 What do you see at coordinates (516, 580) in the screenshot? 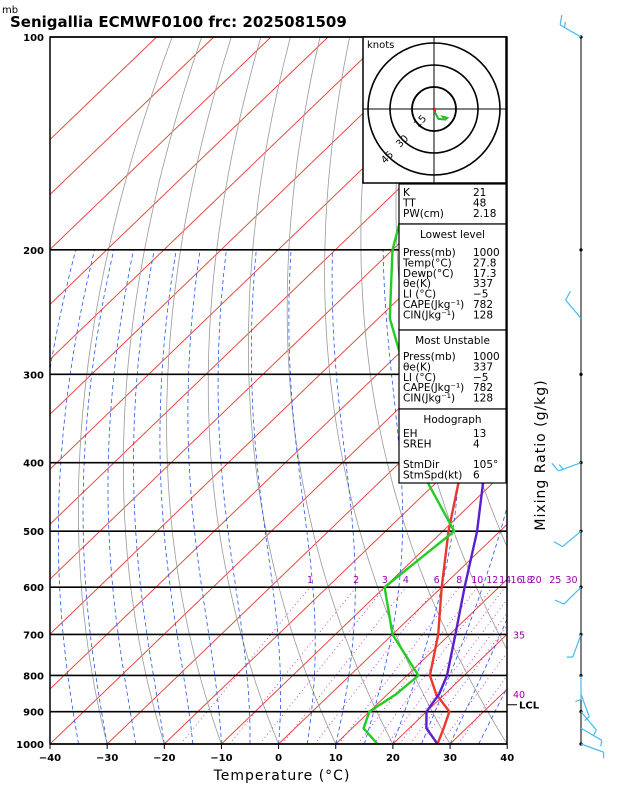
I see `mixing-ratio-label: 16` at bounding box center [516, 580].